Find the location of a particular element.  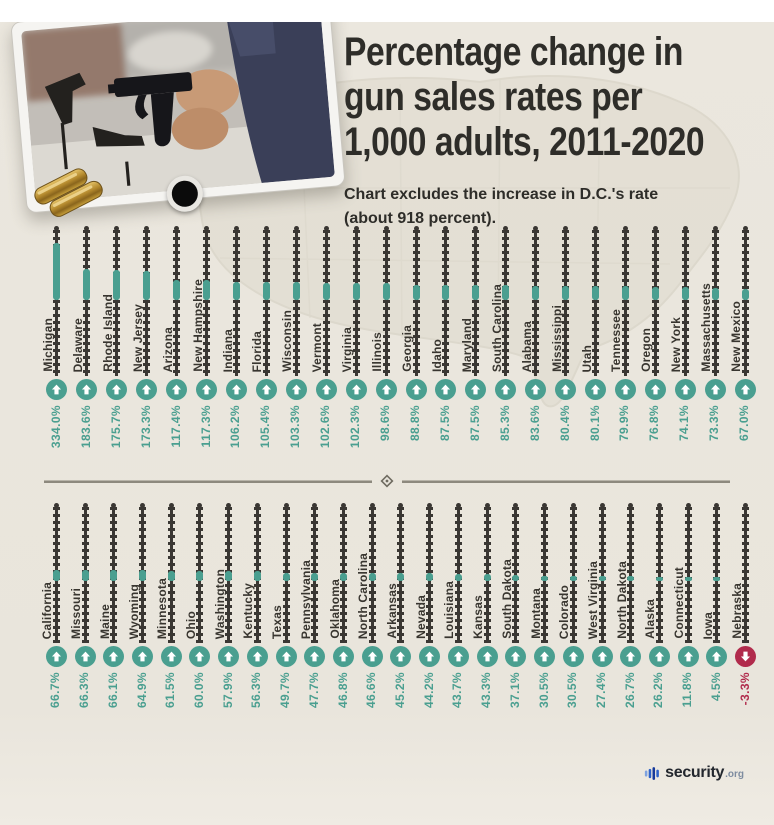

value-zone: 87.5% is located at coordinates (446, 435).